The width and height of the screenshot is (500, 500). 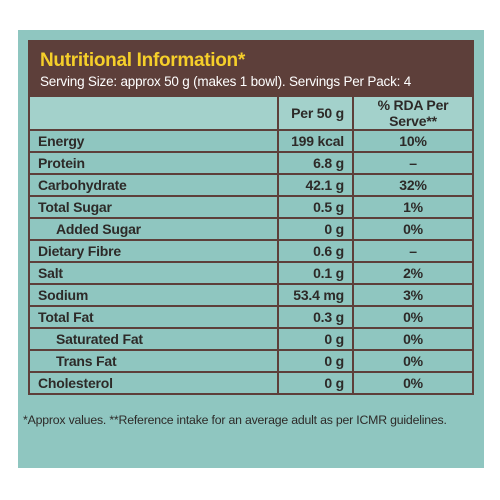 What do you see at coordinates (142, 60) in the screenshot?
I see `title: Nutritional Information*` at bounding box center [142, 60].